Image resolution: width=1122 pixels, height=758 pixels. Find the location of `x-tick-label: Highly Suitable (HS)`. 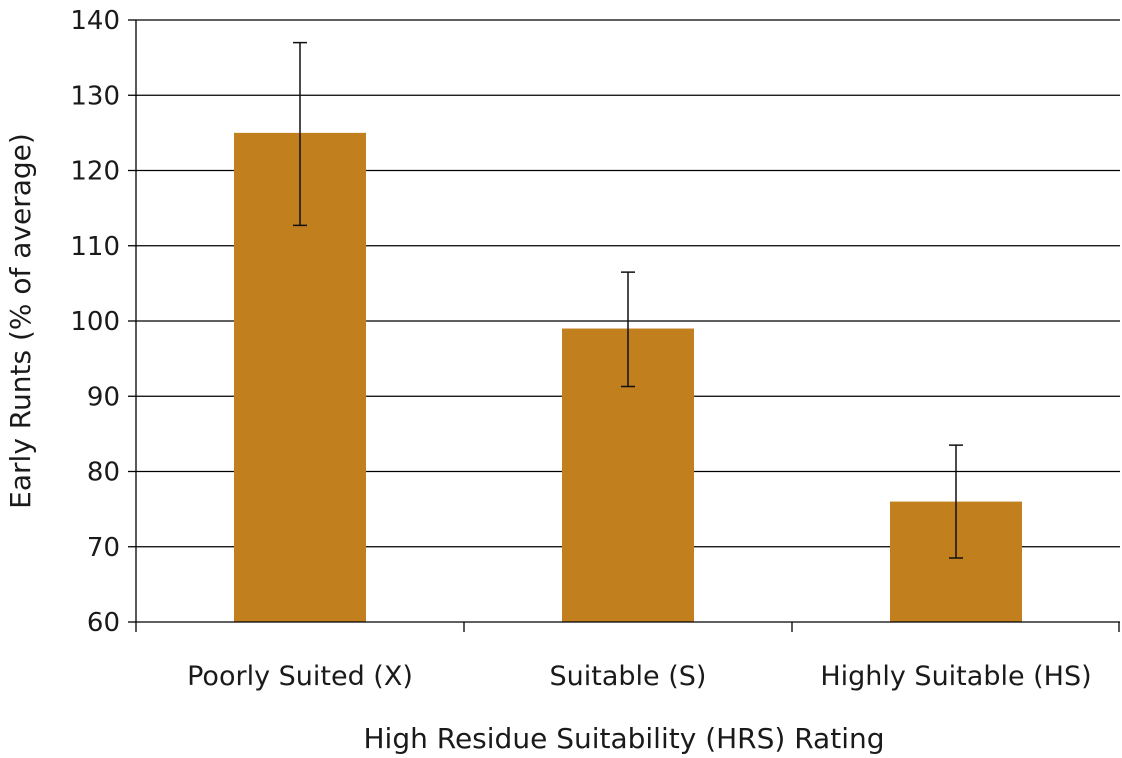

x-tick-label: Highly Suitable (HS) is located at coordinates (955, 676).